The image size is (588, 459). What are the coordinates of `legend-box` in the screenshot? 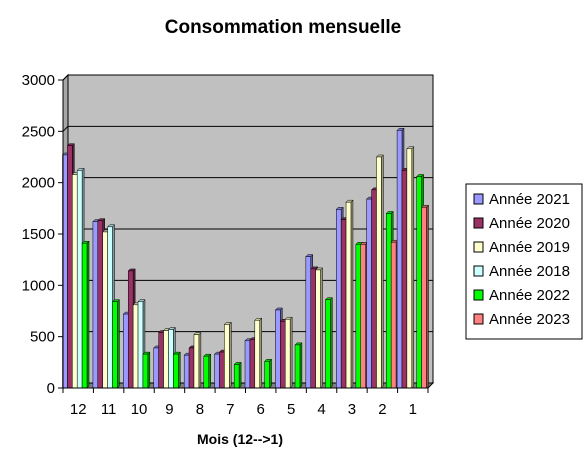 It's located at (524, 261).